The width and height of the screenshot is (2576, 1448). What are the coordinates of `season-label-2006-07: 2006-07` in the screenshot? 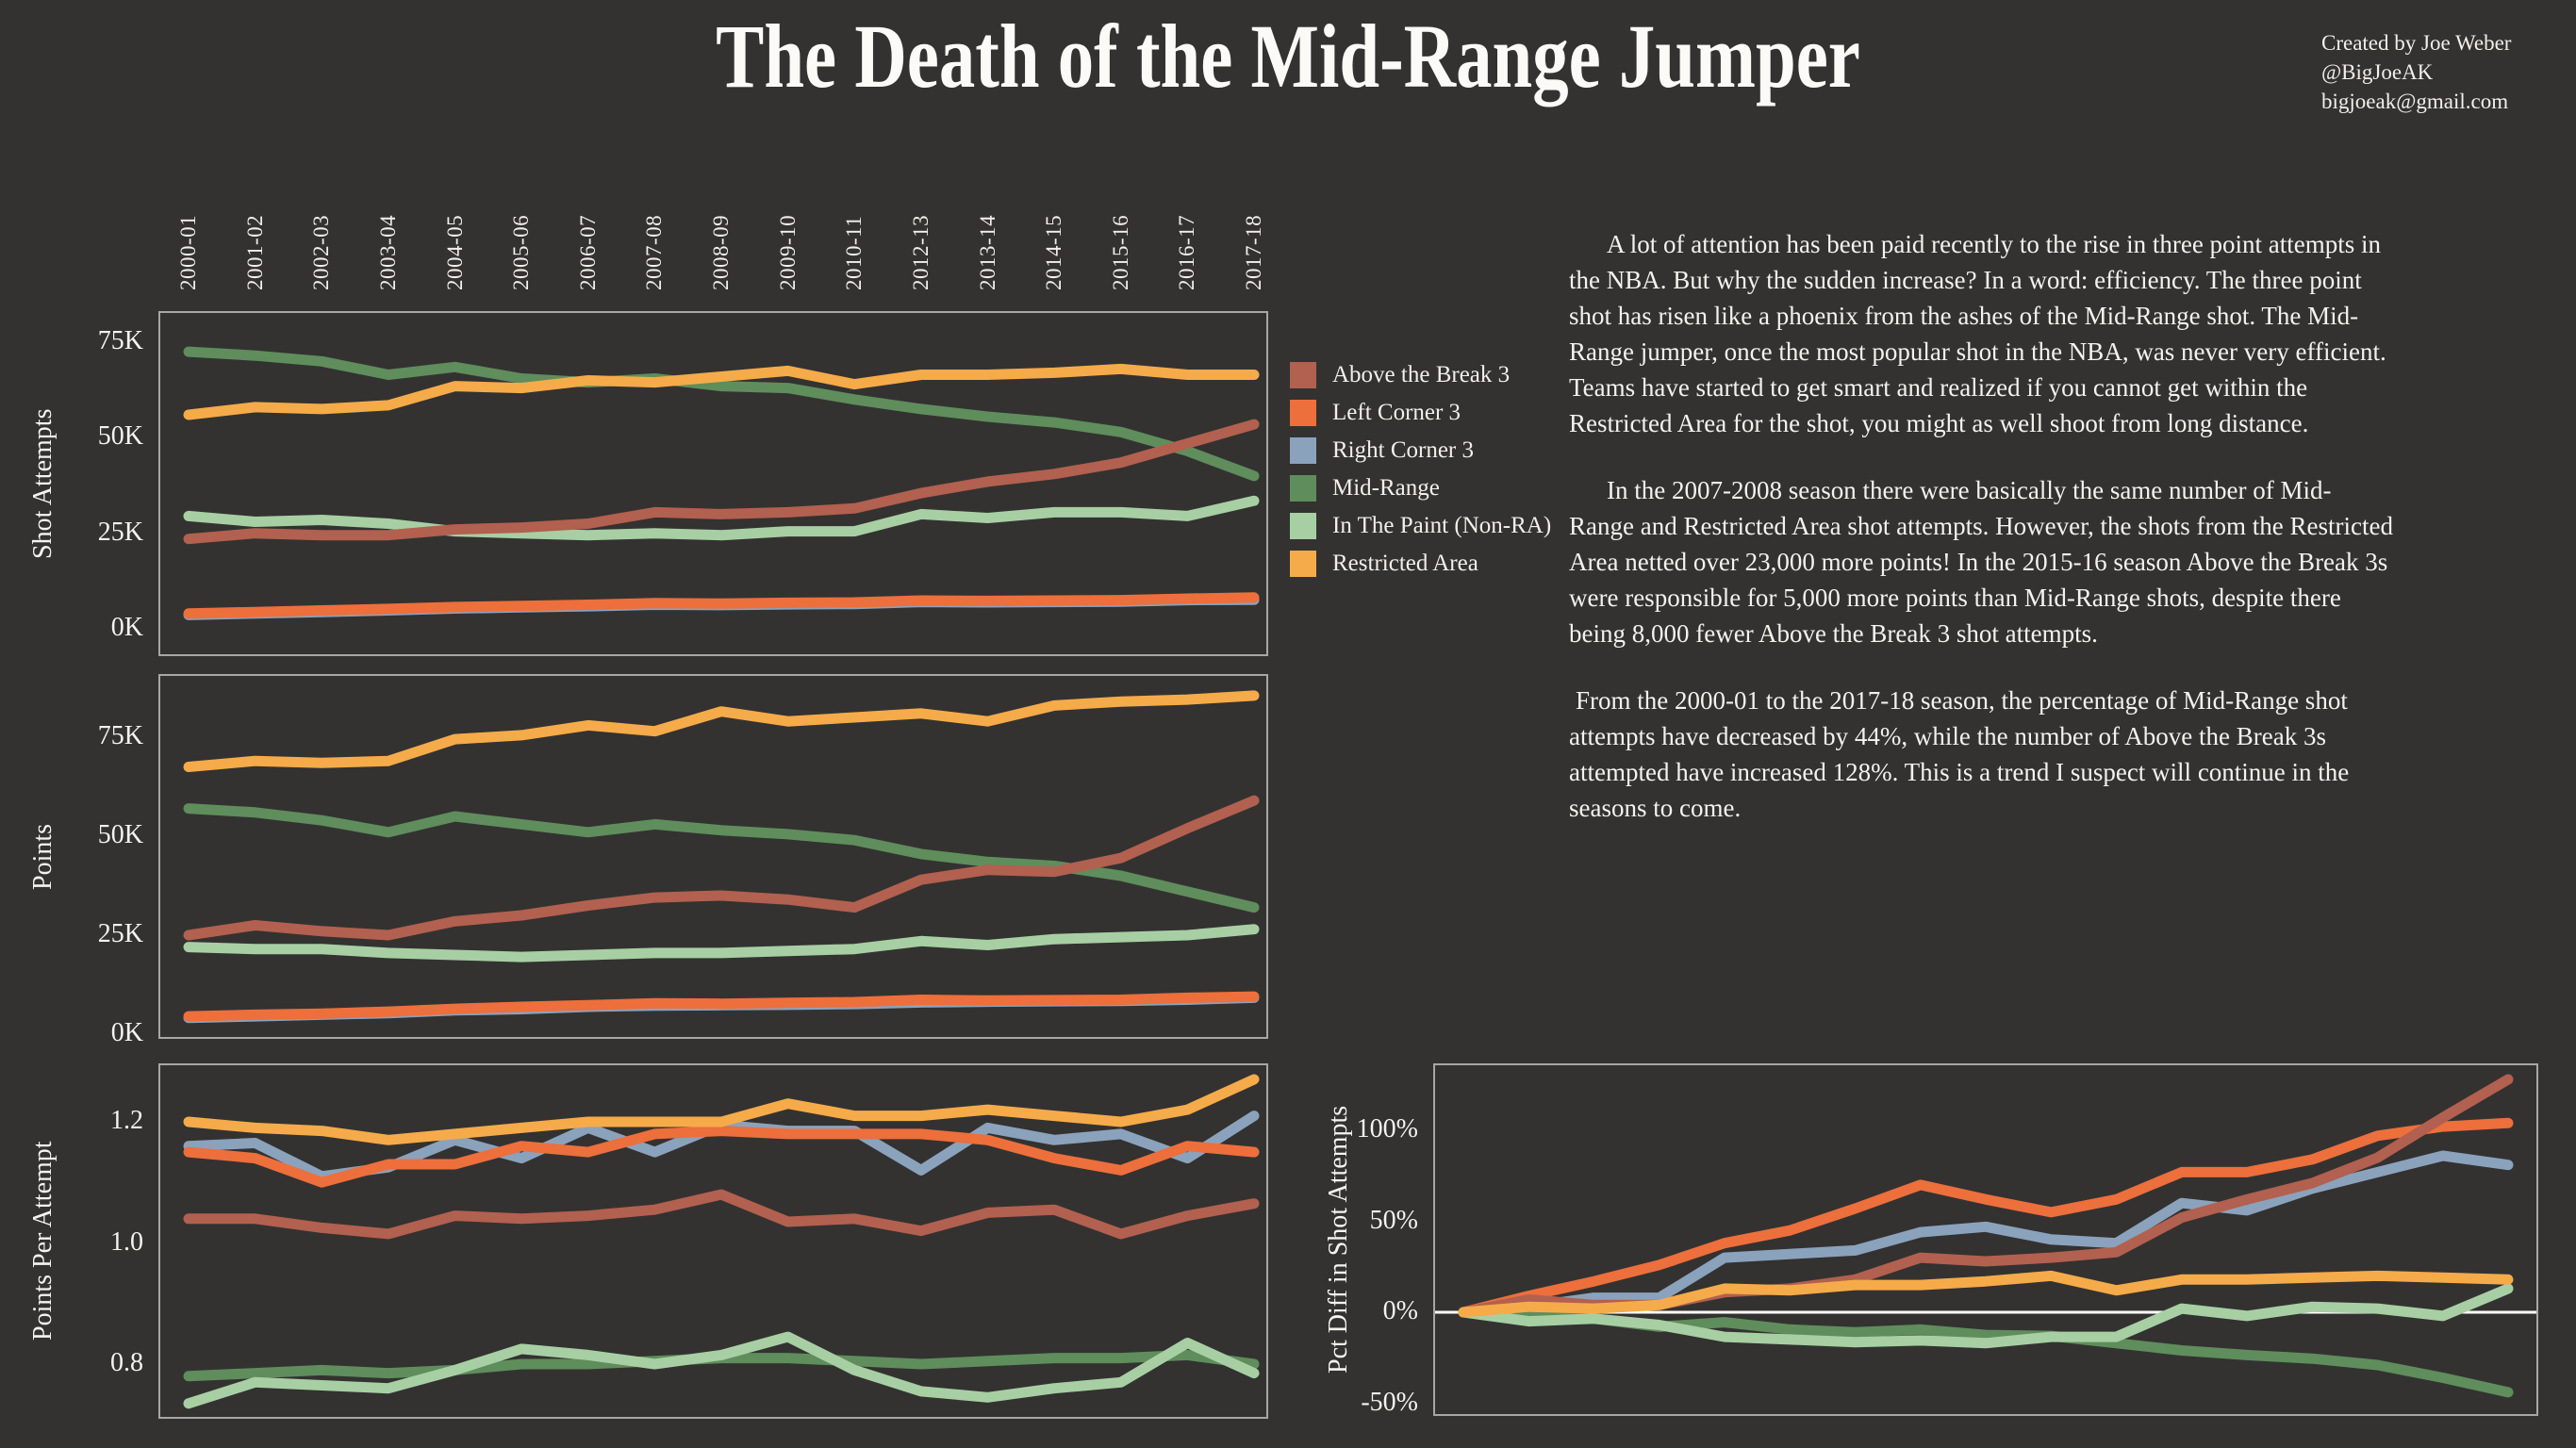 It's located at (587, 252).